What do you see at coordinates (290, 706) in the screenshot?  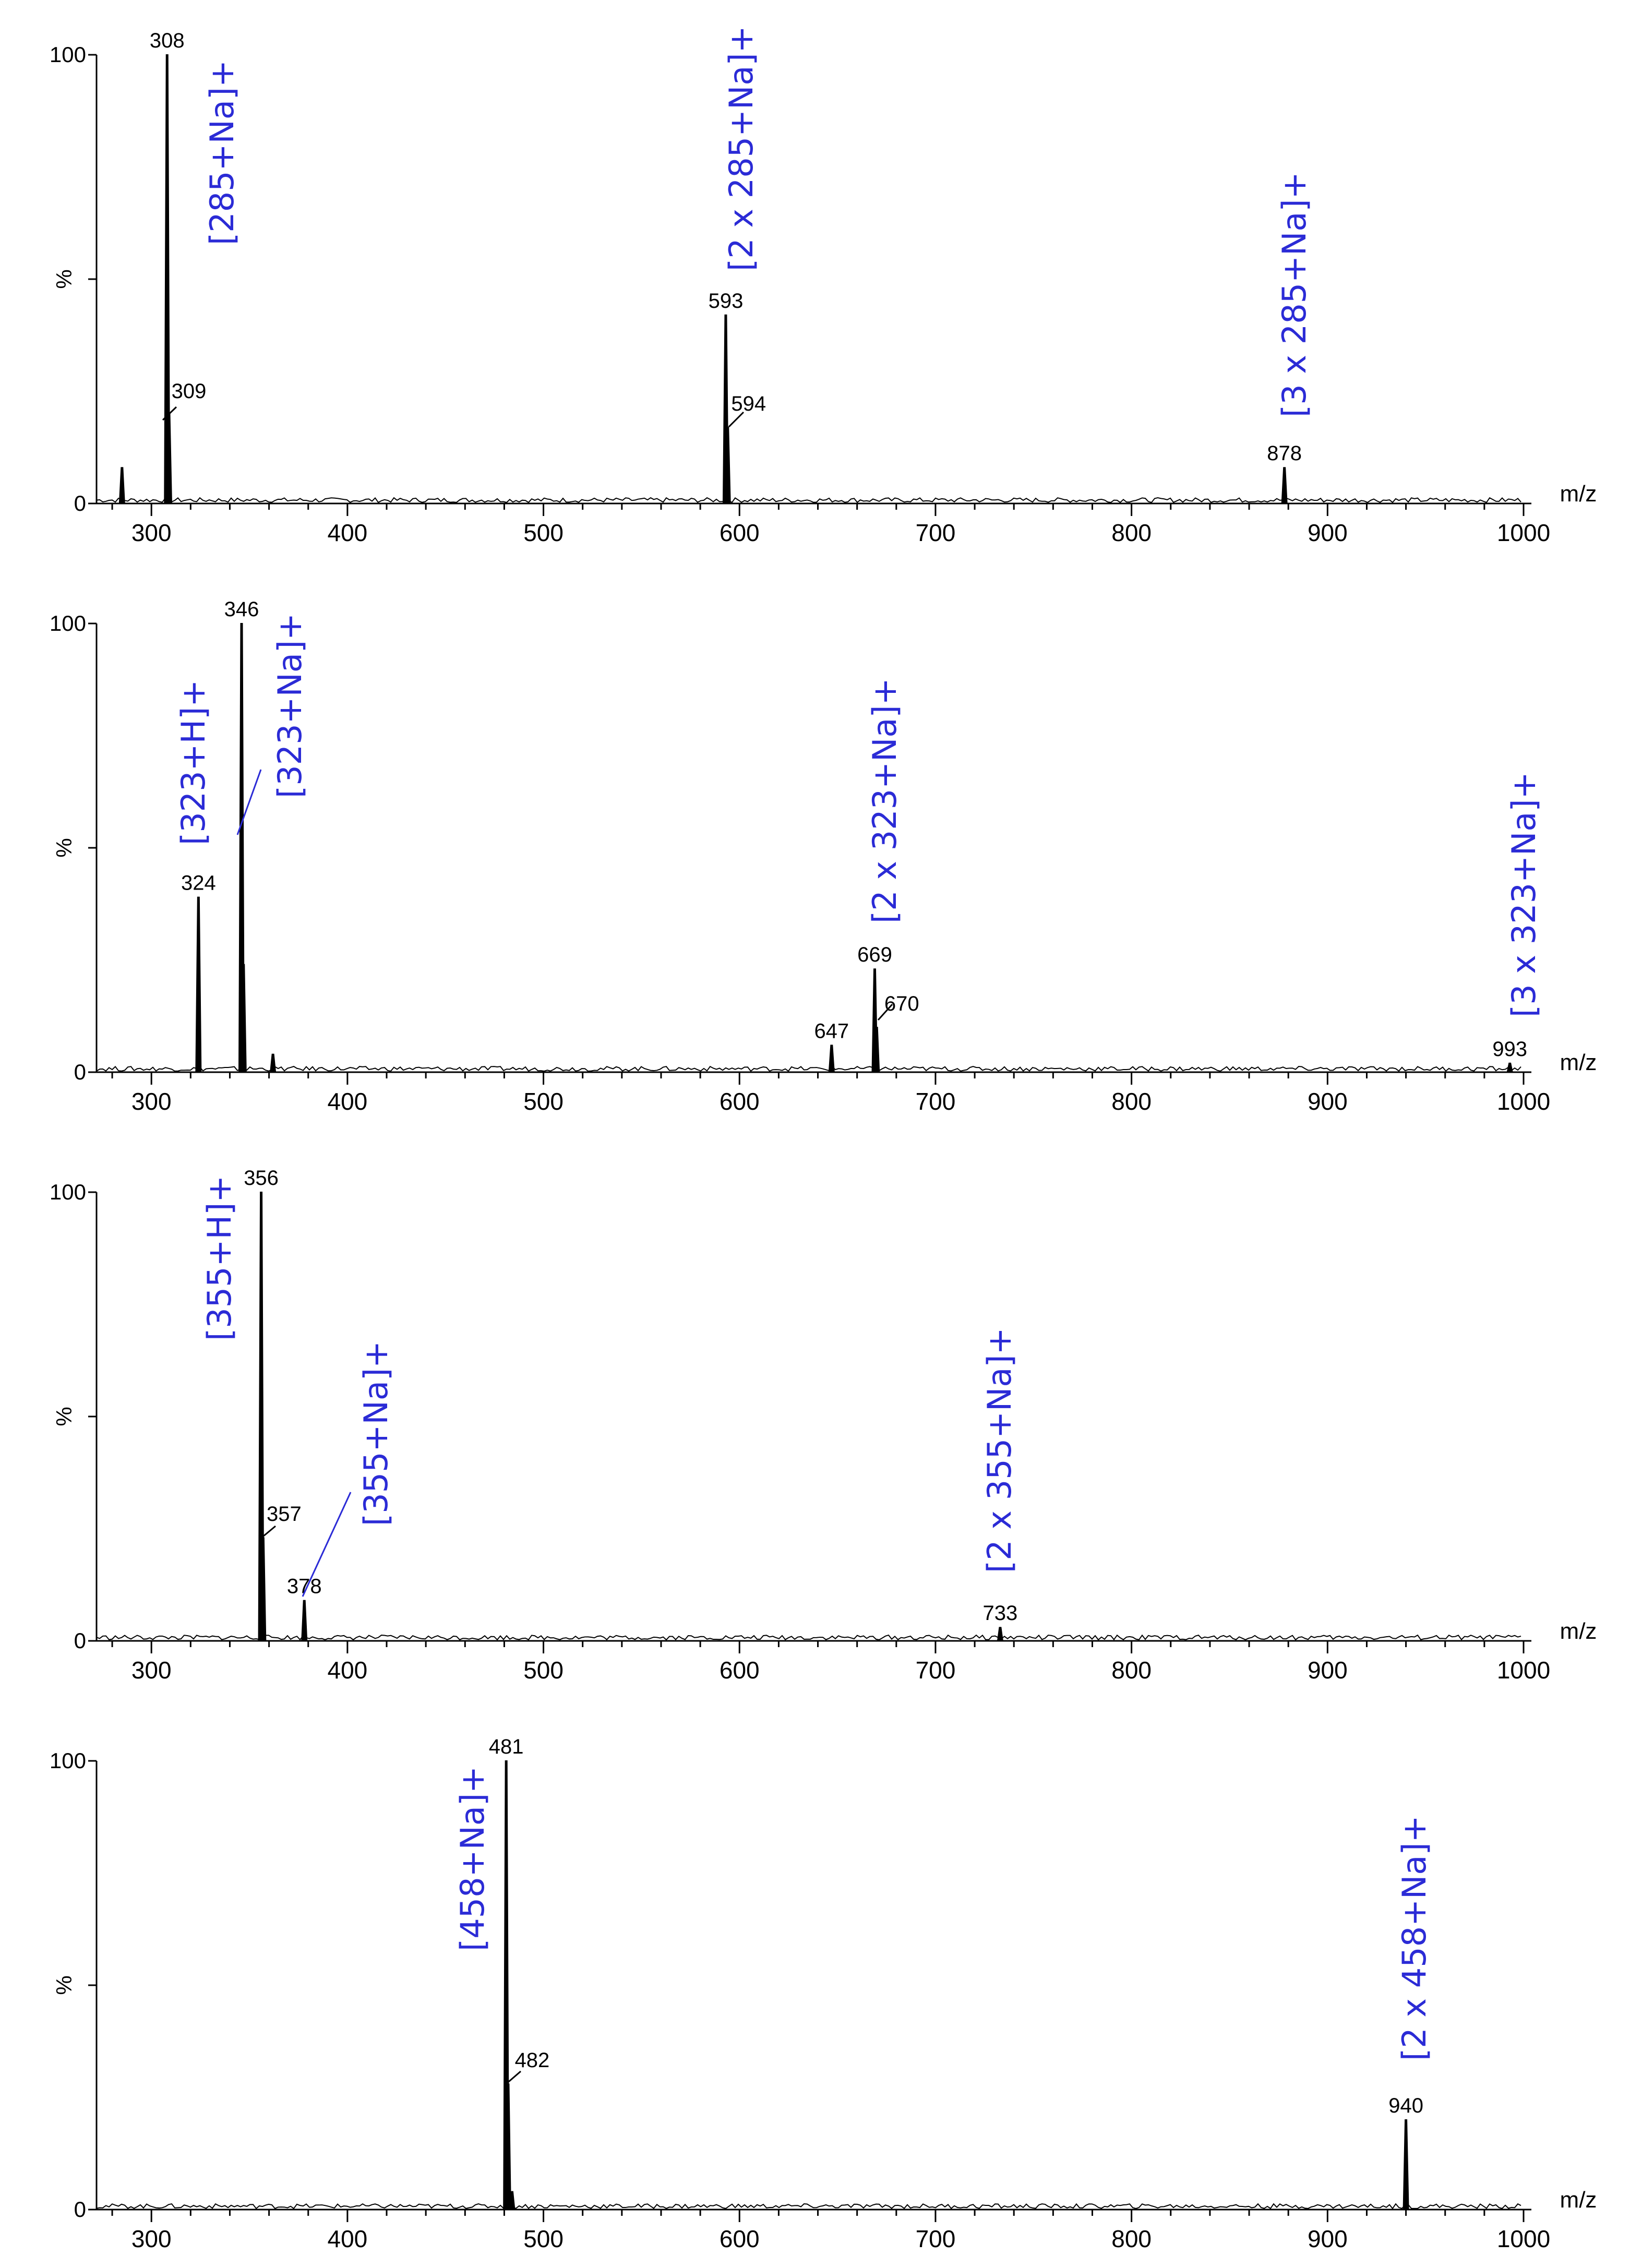 I see `ion-annotation: [323+Na]+` at bounding box center [290, 706].